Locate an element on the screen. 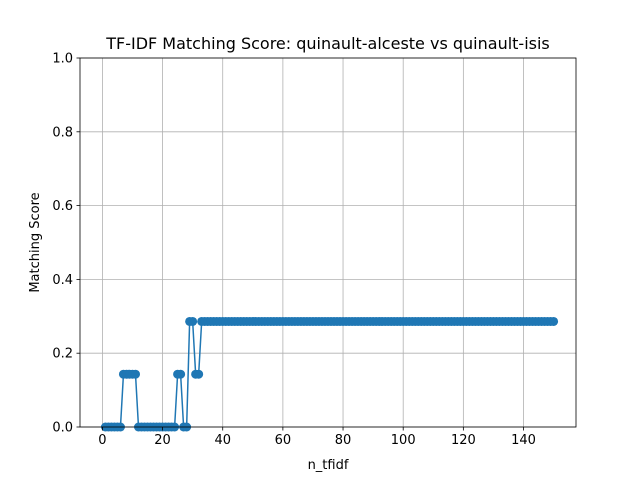  y-axis-ticks: 0.0 0.2 0.4 0.6 0.8 1.0 is located at coordinates (66, 244).